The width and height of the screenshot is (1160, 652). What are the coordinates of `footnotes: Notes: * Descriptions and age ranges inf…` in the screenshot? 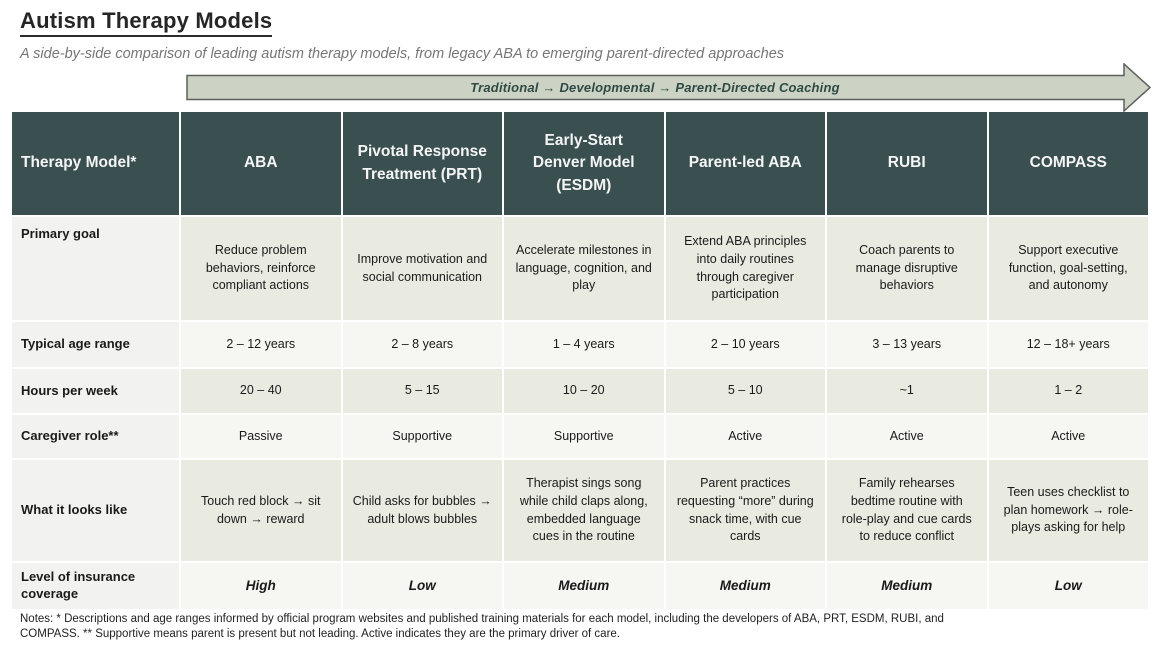 It's located at (482, 627).